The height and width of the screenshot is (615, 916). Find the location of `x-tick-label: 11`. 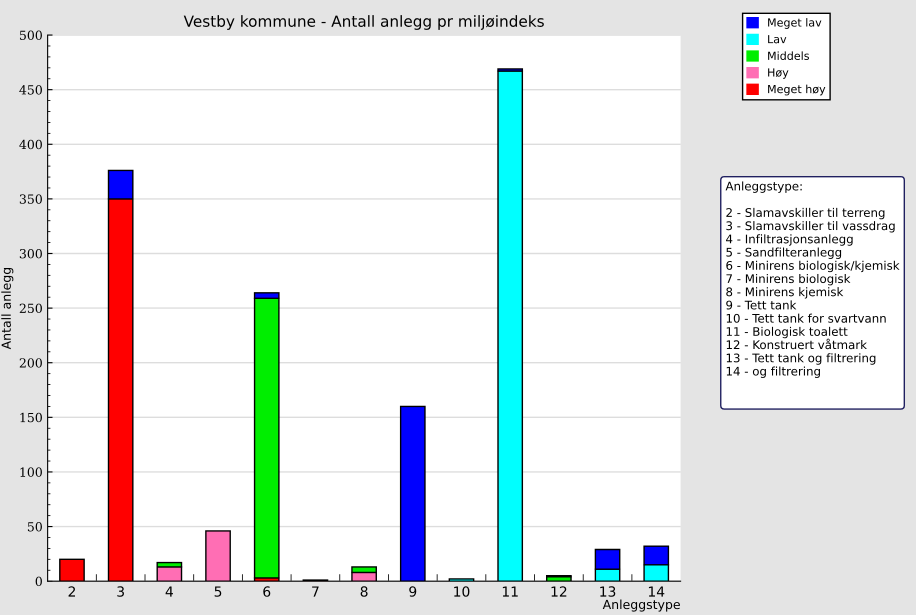

x-tick-label: 11 is located at coordinates (510, 591).